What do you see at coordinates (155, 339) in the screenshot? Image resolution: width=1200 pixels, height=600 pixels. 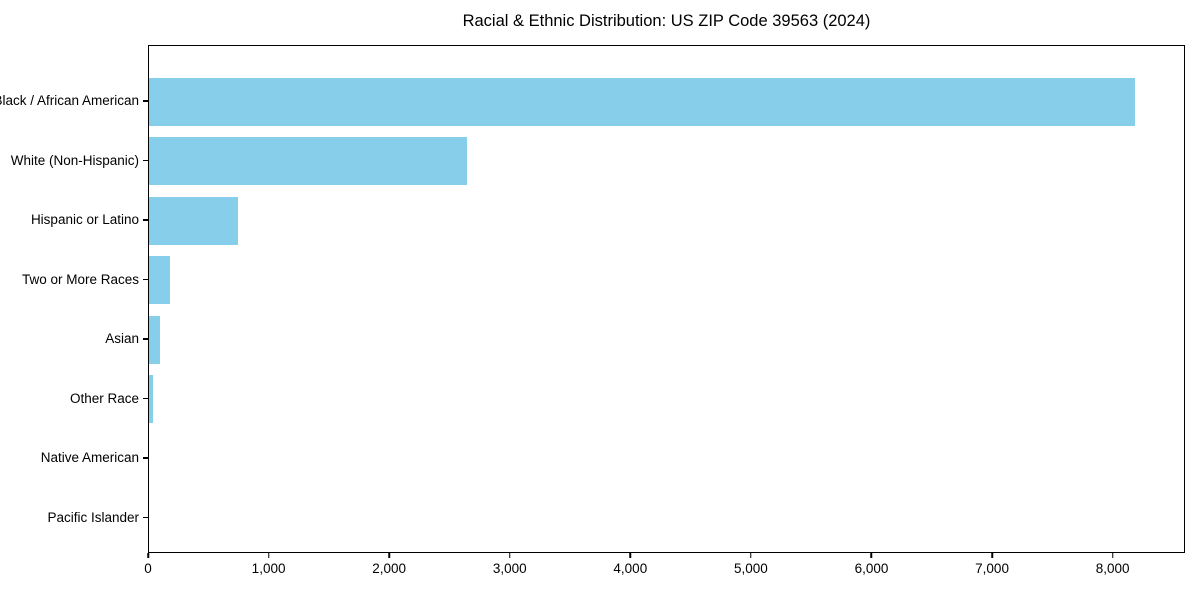 I see `bar-asian` at bounding box center [155, 339].